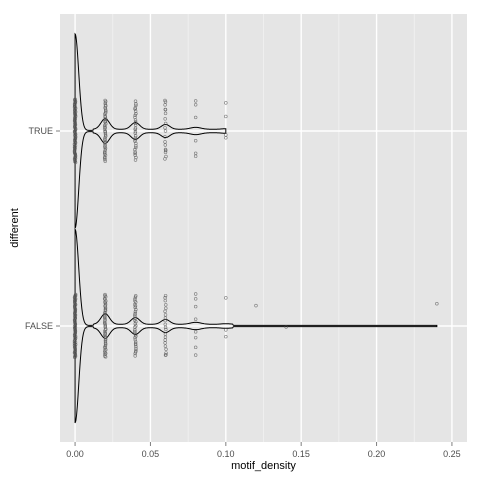 The image size is (480, 480). I want to click on x-axis-ticks: 0.00 0.05 0.10 0.15 0.20 0.25, so click(263, 450).